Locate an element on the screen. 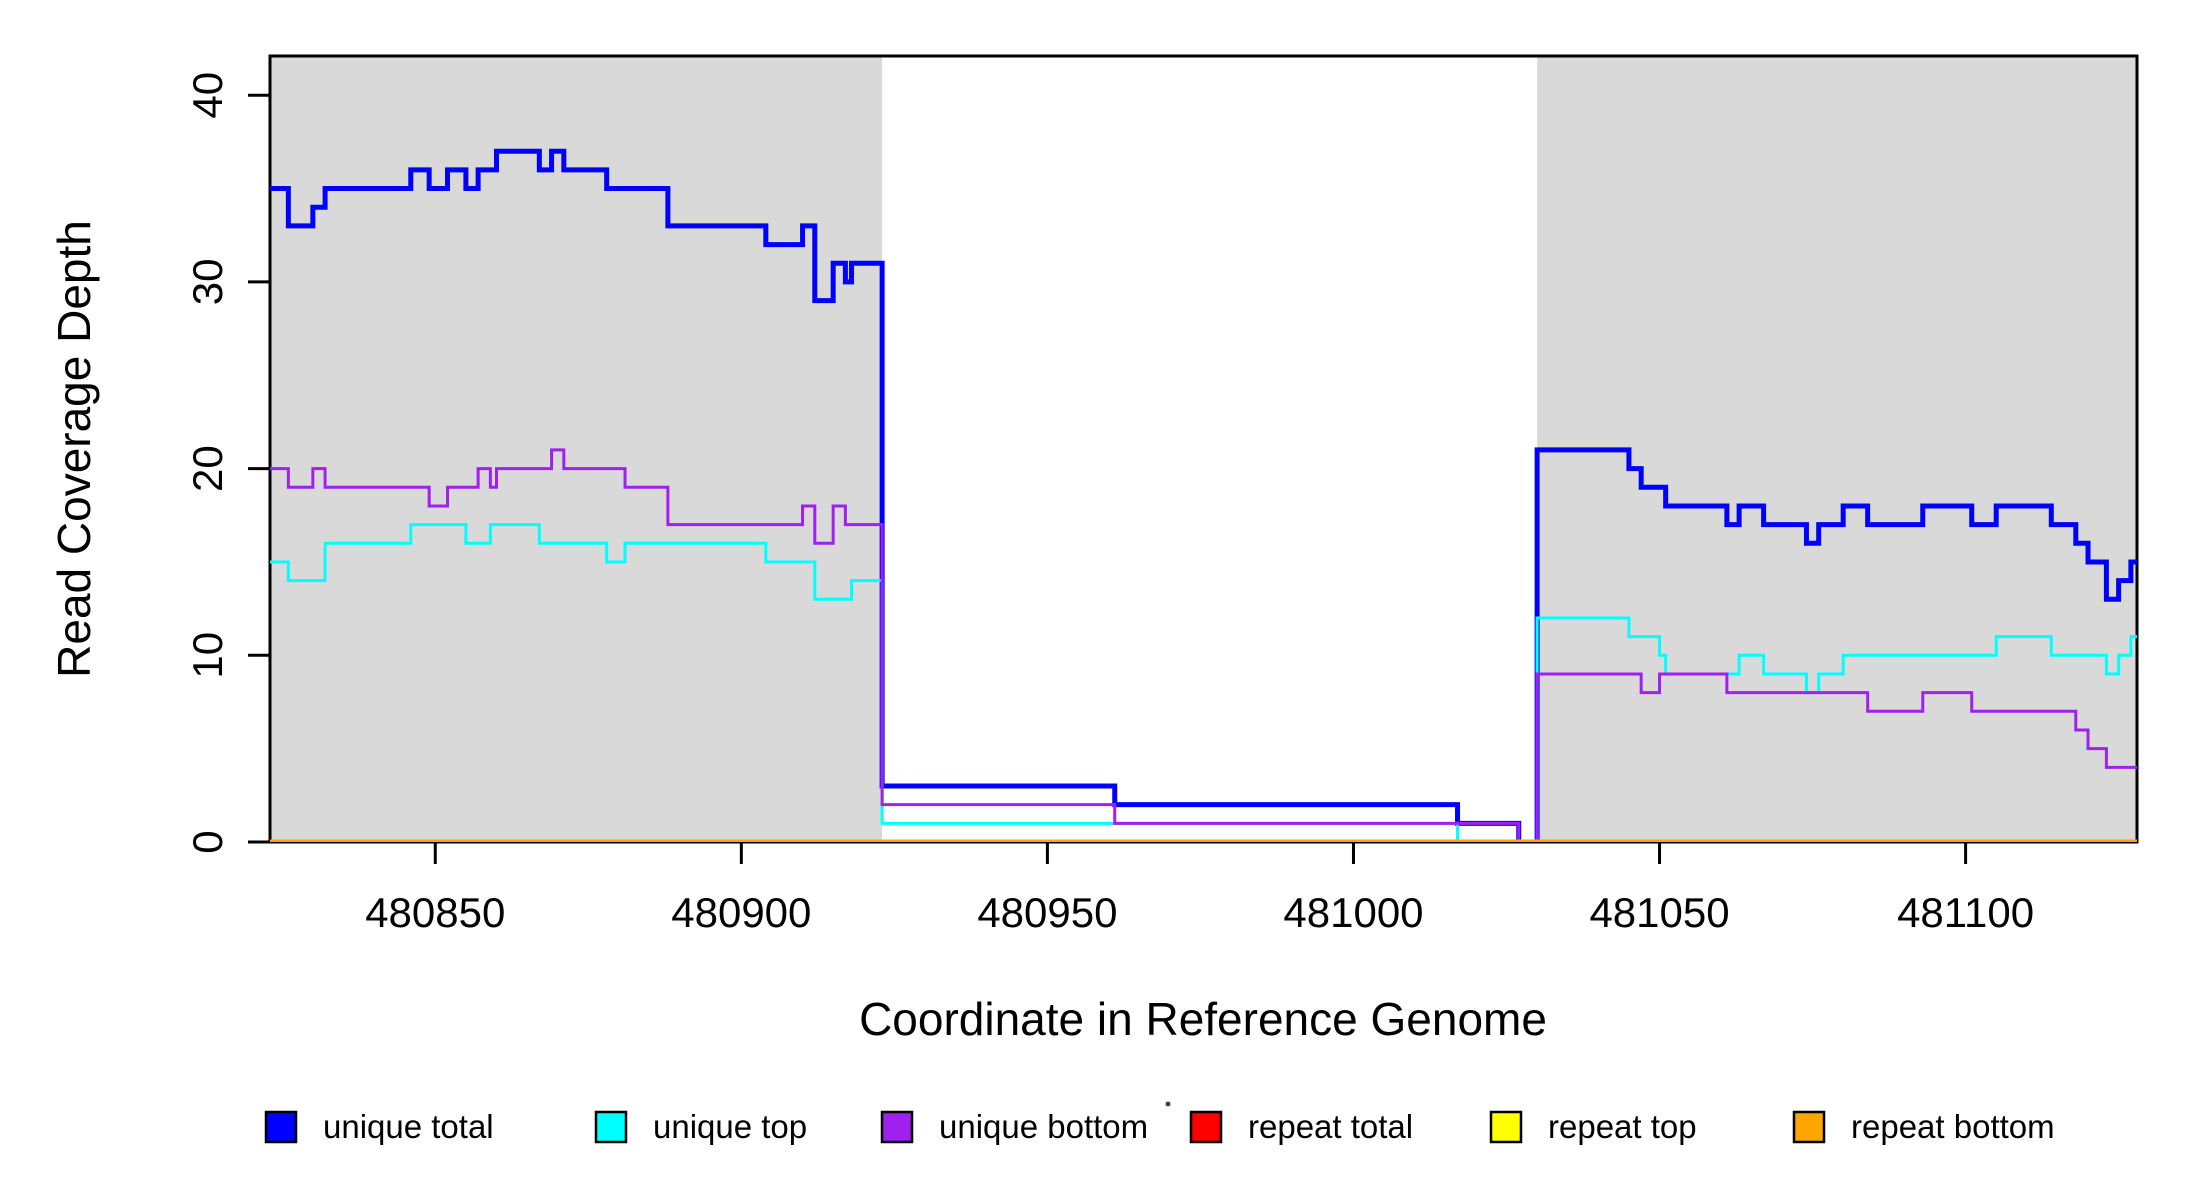 The height and width of the screenshot is (1200, 2200). y-tick-label: 40 is located at coordinates (207, 95).